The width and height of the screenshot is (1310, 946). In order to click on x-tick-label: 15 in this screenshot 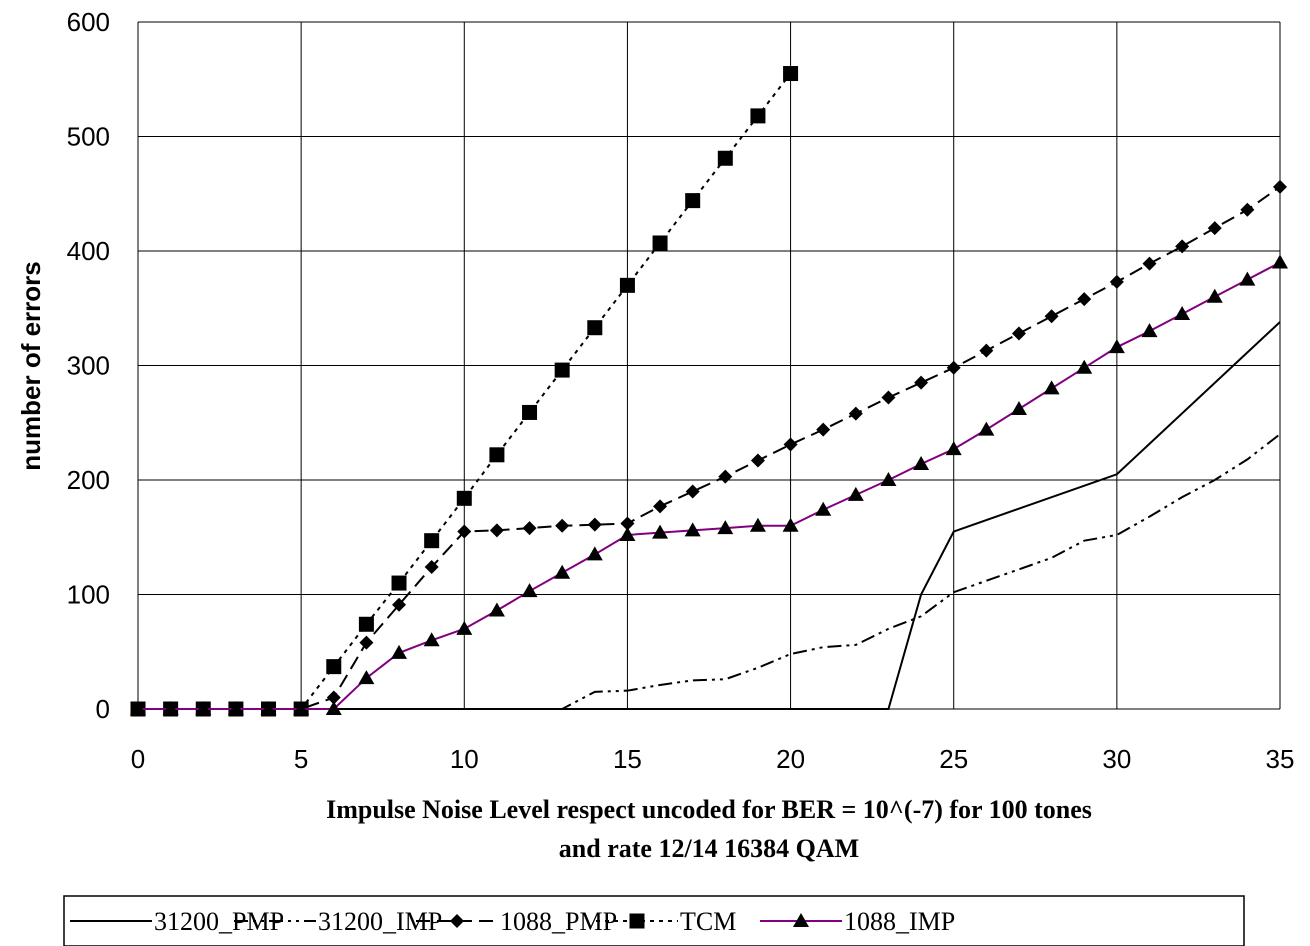, I will do `click(627, 759)`.